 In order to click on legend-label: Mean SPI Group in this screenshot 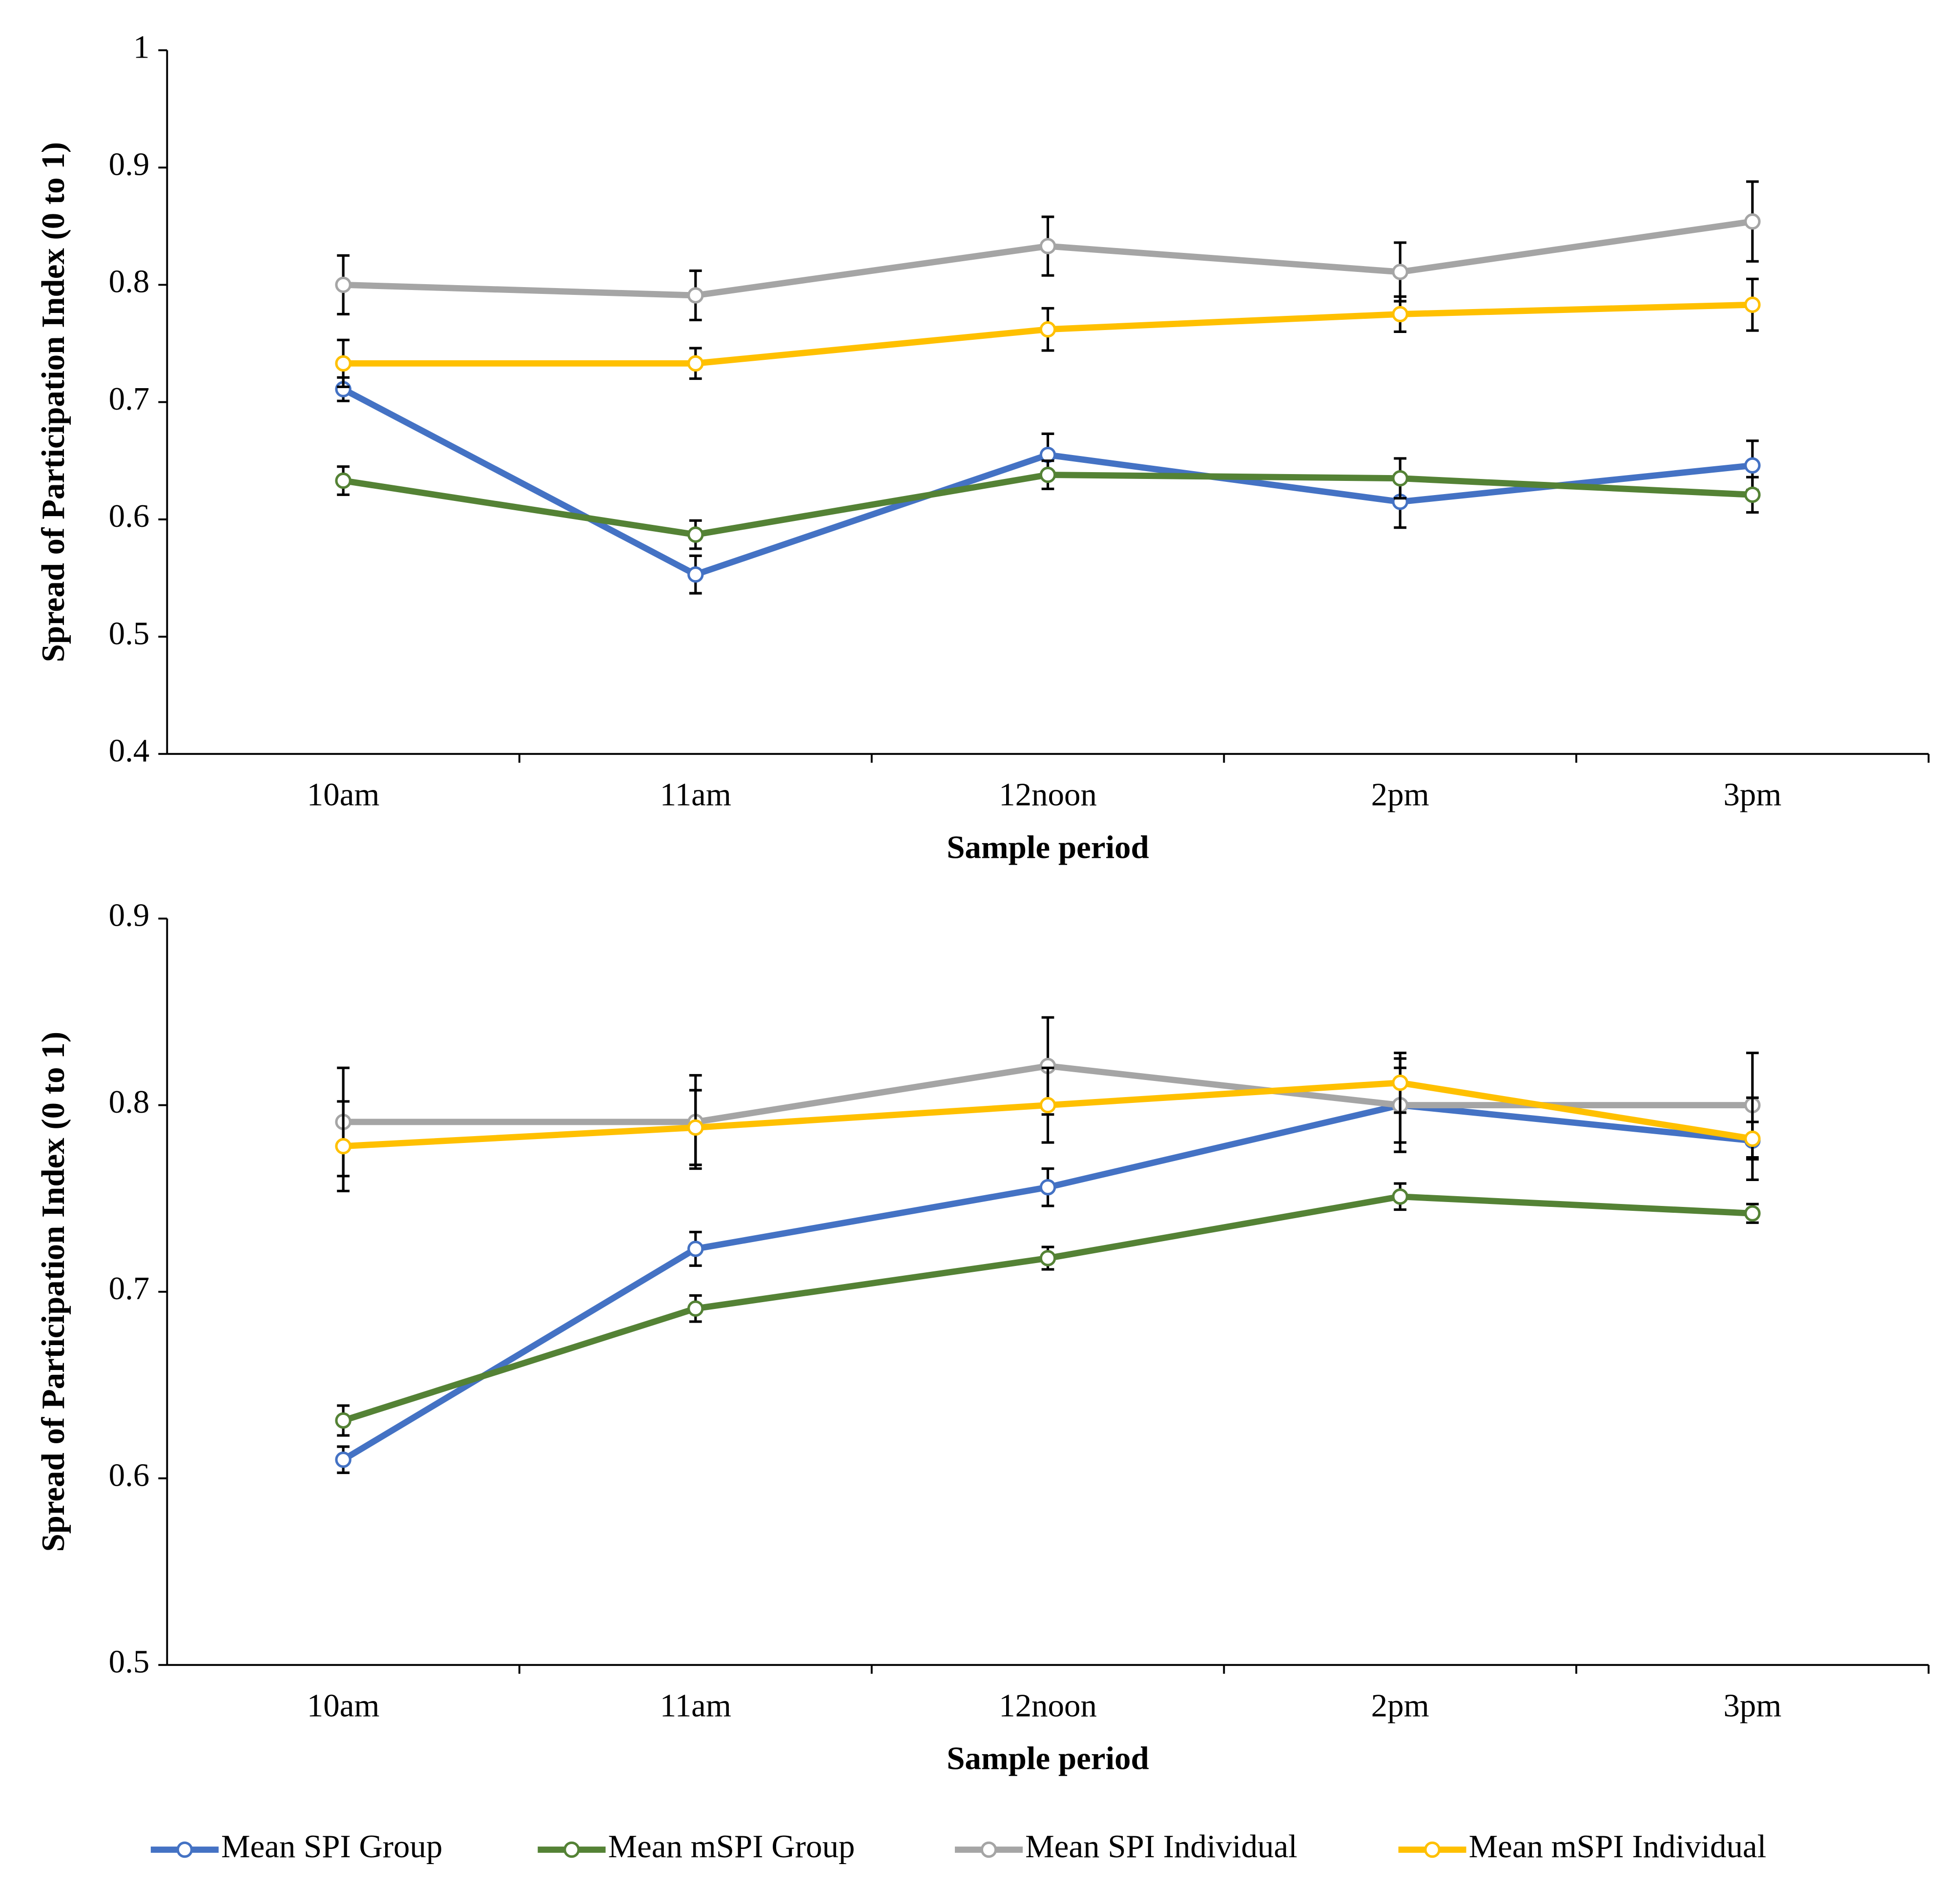, I will do `click(332, 1846)`.